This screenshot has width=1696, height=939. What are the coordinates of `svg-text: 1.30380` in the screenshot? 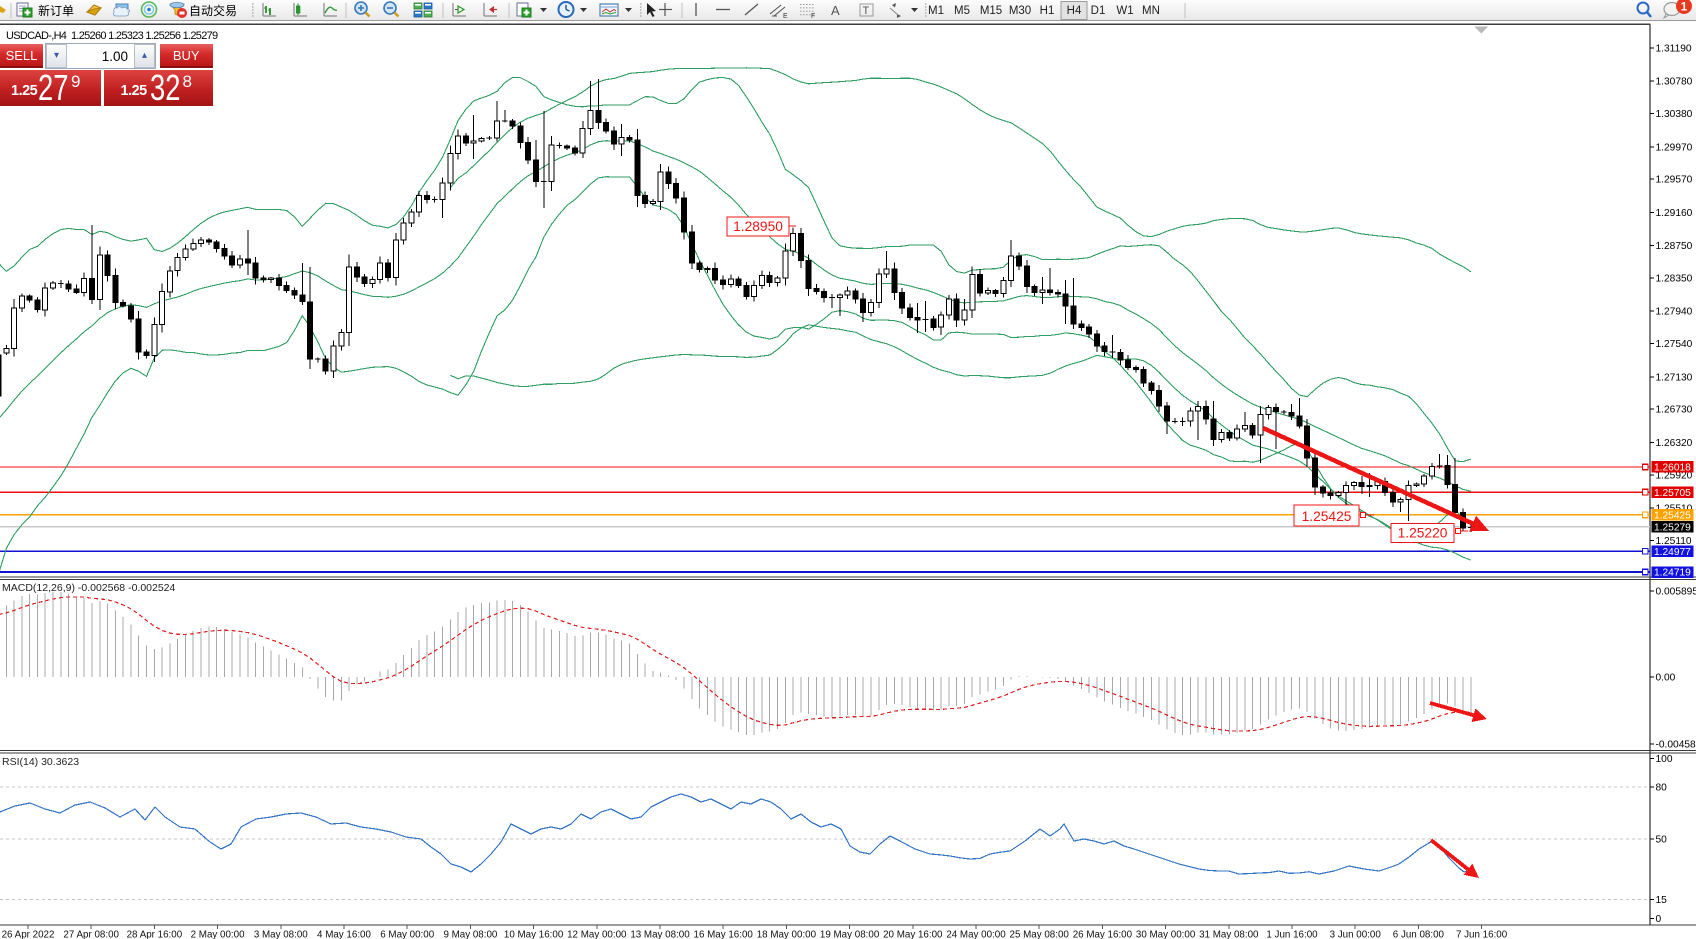 It's located at (1674, 114).